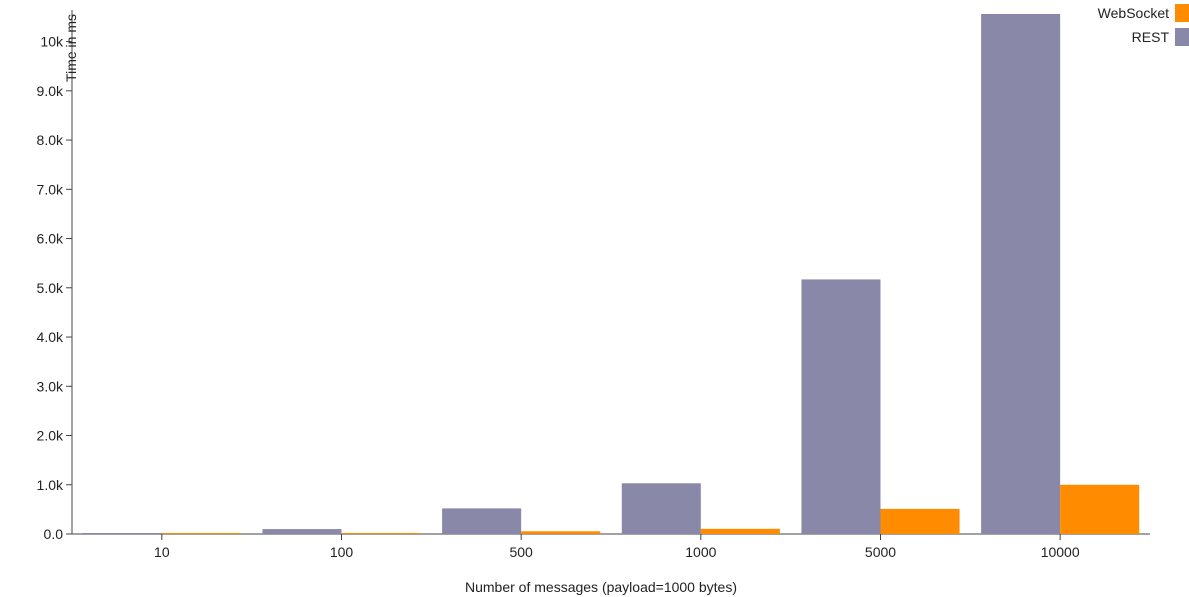 The height and width of the screenshot is (597, 1189). What do you see at coordinates (50, 239) in the screenshot?
I see `y-tick-label: 6.0k` at bounding box center [50, 239].